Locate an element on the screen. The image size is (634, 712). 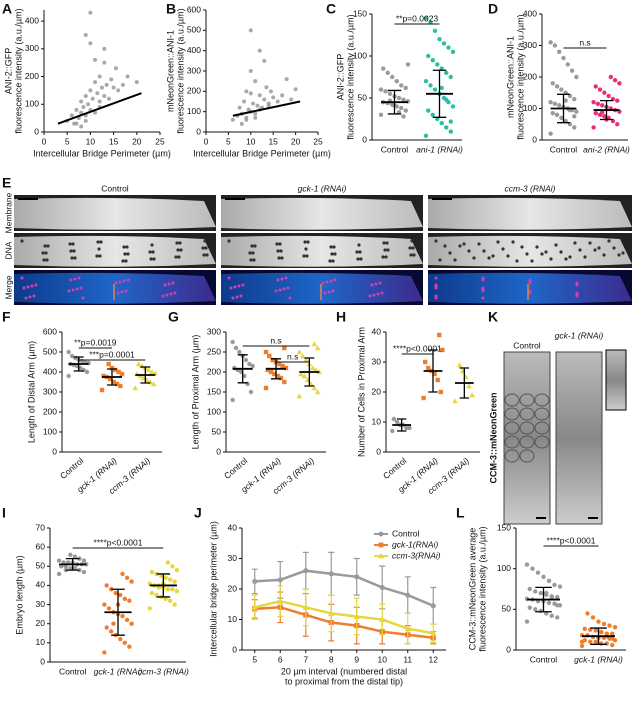
y-tick-label: 40 is located at coordinates (41, 585).